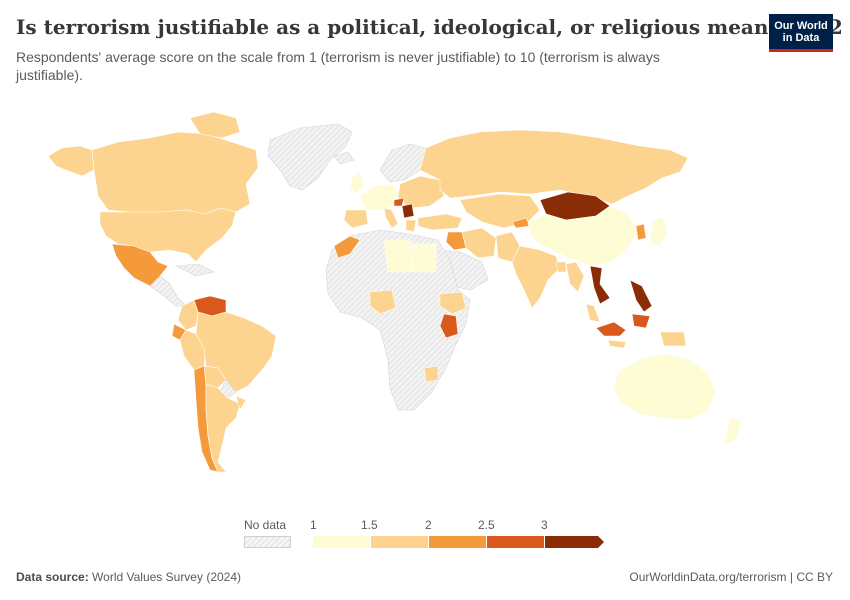 The image size is (850, 600). I want to click on caribbean-region, so click(195, 270).